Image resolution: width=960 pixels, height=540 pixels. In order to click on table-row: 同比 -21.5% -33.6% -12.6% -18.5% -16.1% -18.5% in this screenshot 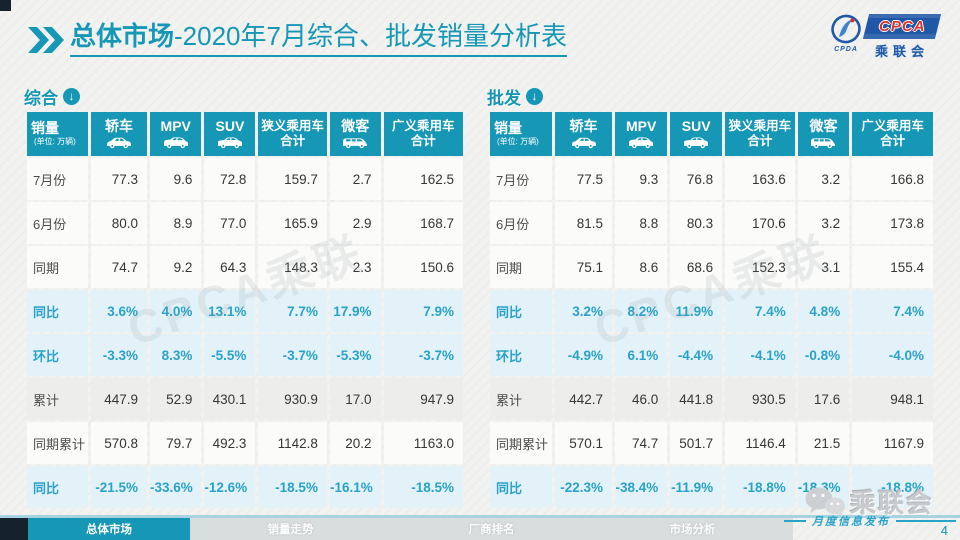, I will do `click(245, 487)`.